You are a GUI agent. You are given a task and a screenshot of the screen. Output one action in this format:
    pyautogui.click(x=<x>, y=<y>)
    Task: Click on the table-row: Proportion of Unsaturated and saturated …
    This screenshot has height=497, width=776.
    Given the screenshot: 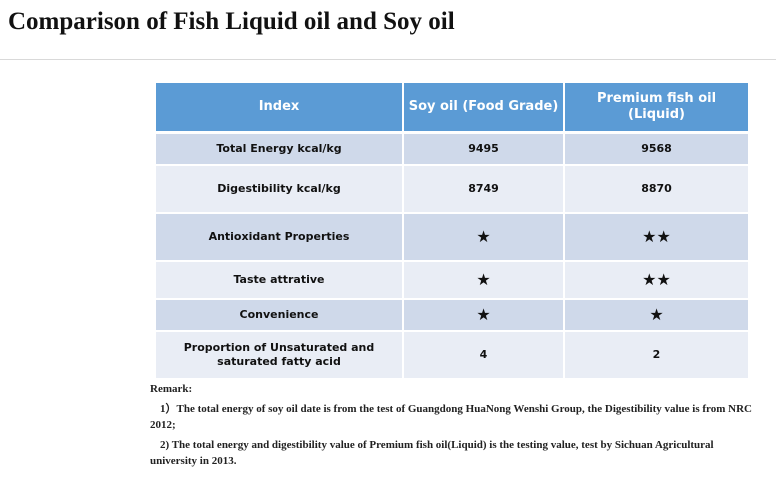 What is the action you would take?
    pyautogui.click(x=452, y=355)
    